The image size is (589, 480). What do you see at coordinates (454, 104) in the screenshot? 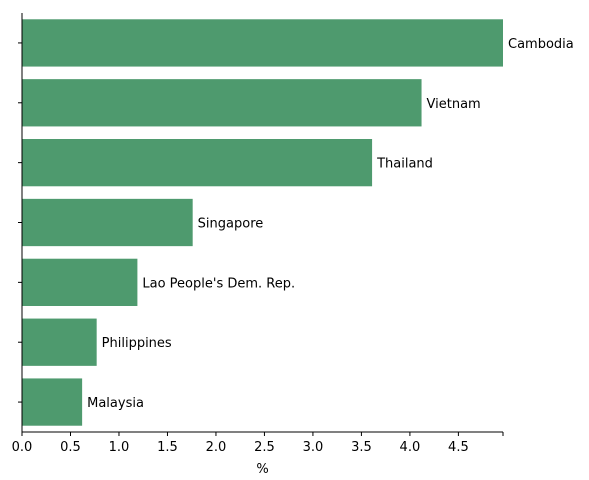
I see `bar-label-vietnam: Vietnam` at bounding box center [454, 104].